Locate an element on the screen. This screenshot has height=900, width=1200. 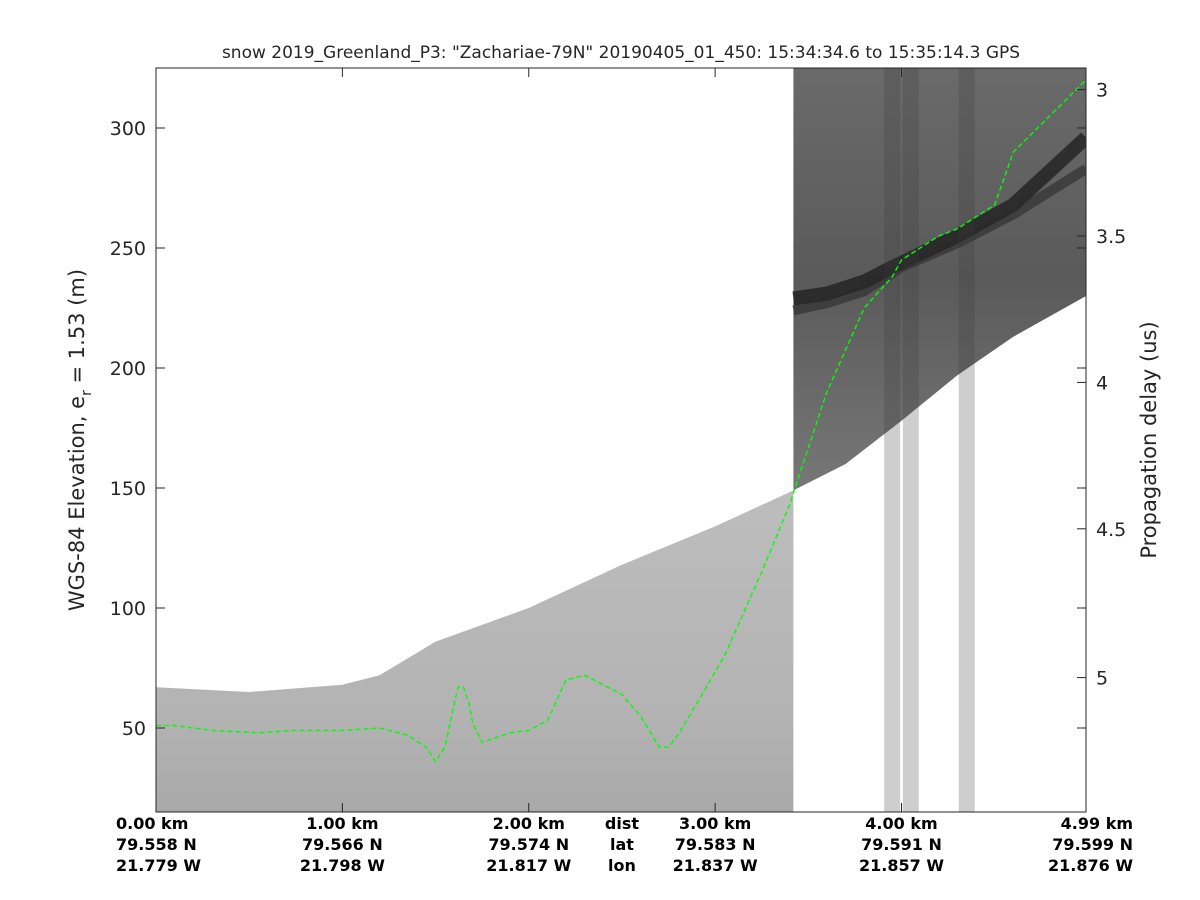
x-info-lon-value: 21.798 W is located at coordinates (342, 865).